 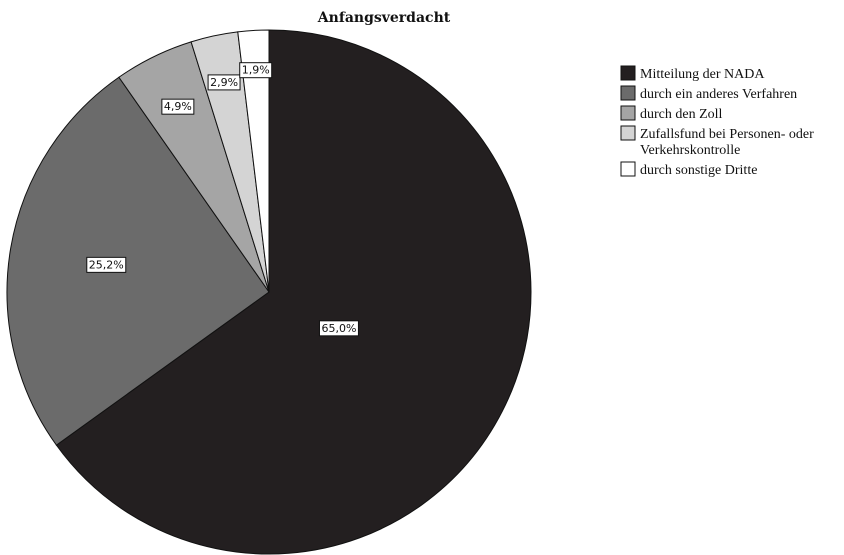 What do you see at coordinates (384, 18) in the screenshot?
I see `chart-title: Anfangsverdacht` at bounding box center [384, 18].